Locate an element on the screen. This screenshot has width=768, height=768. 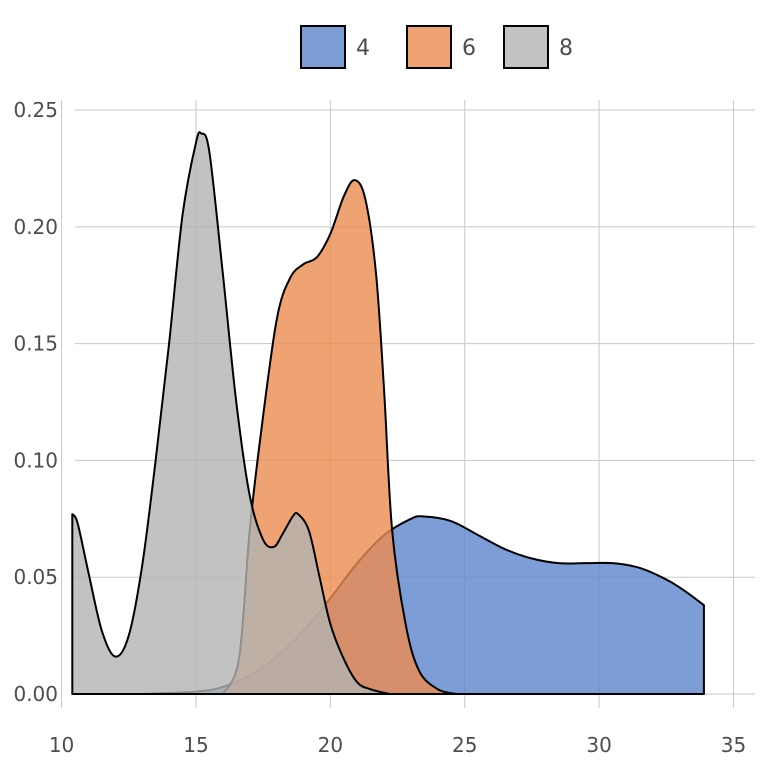
x-tick-label: 35 is located at coordinates (733, 745).